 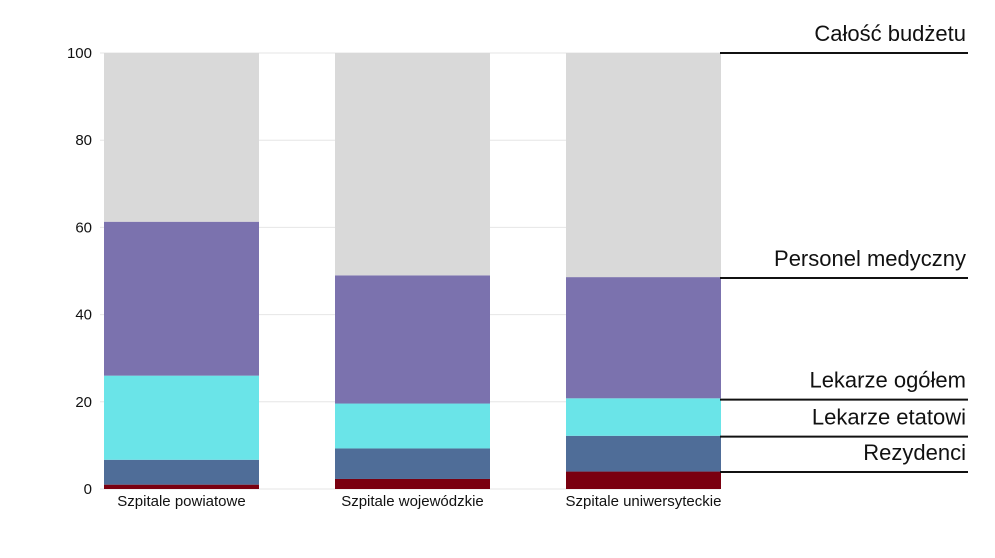 I want to click on bar-segment-całość-budżetu-1, so click(x=412, y=164).